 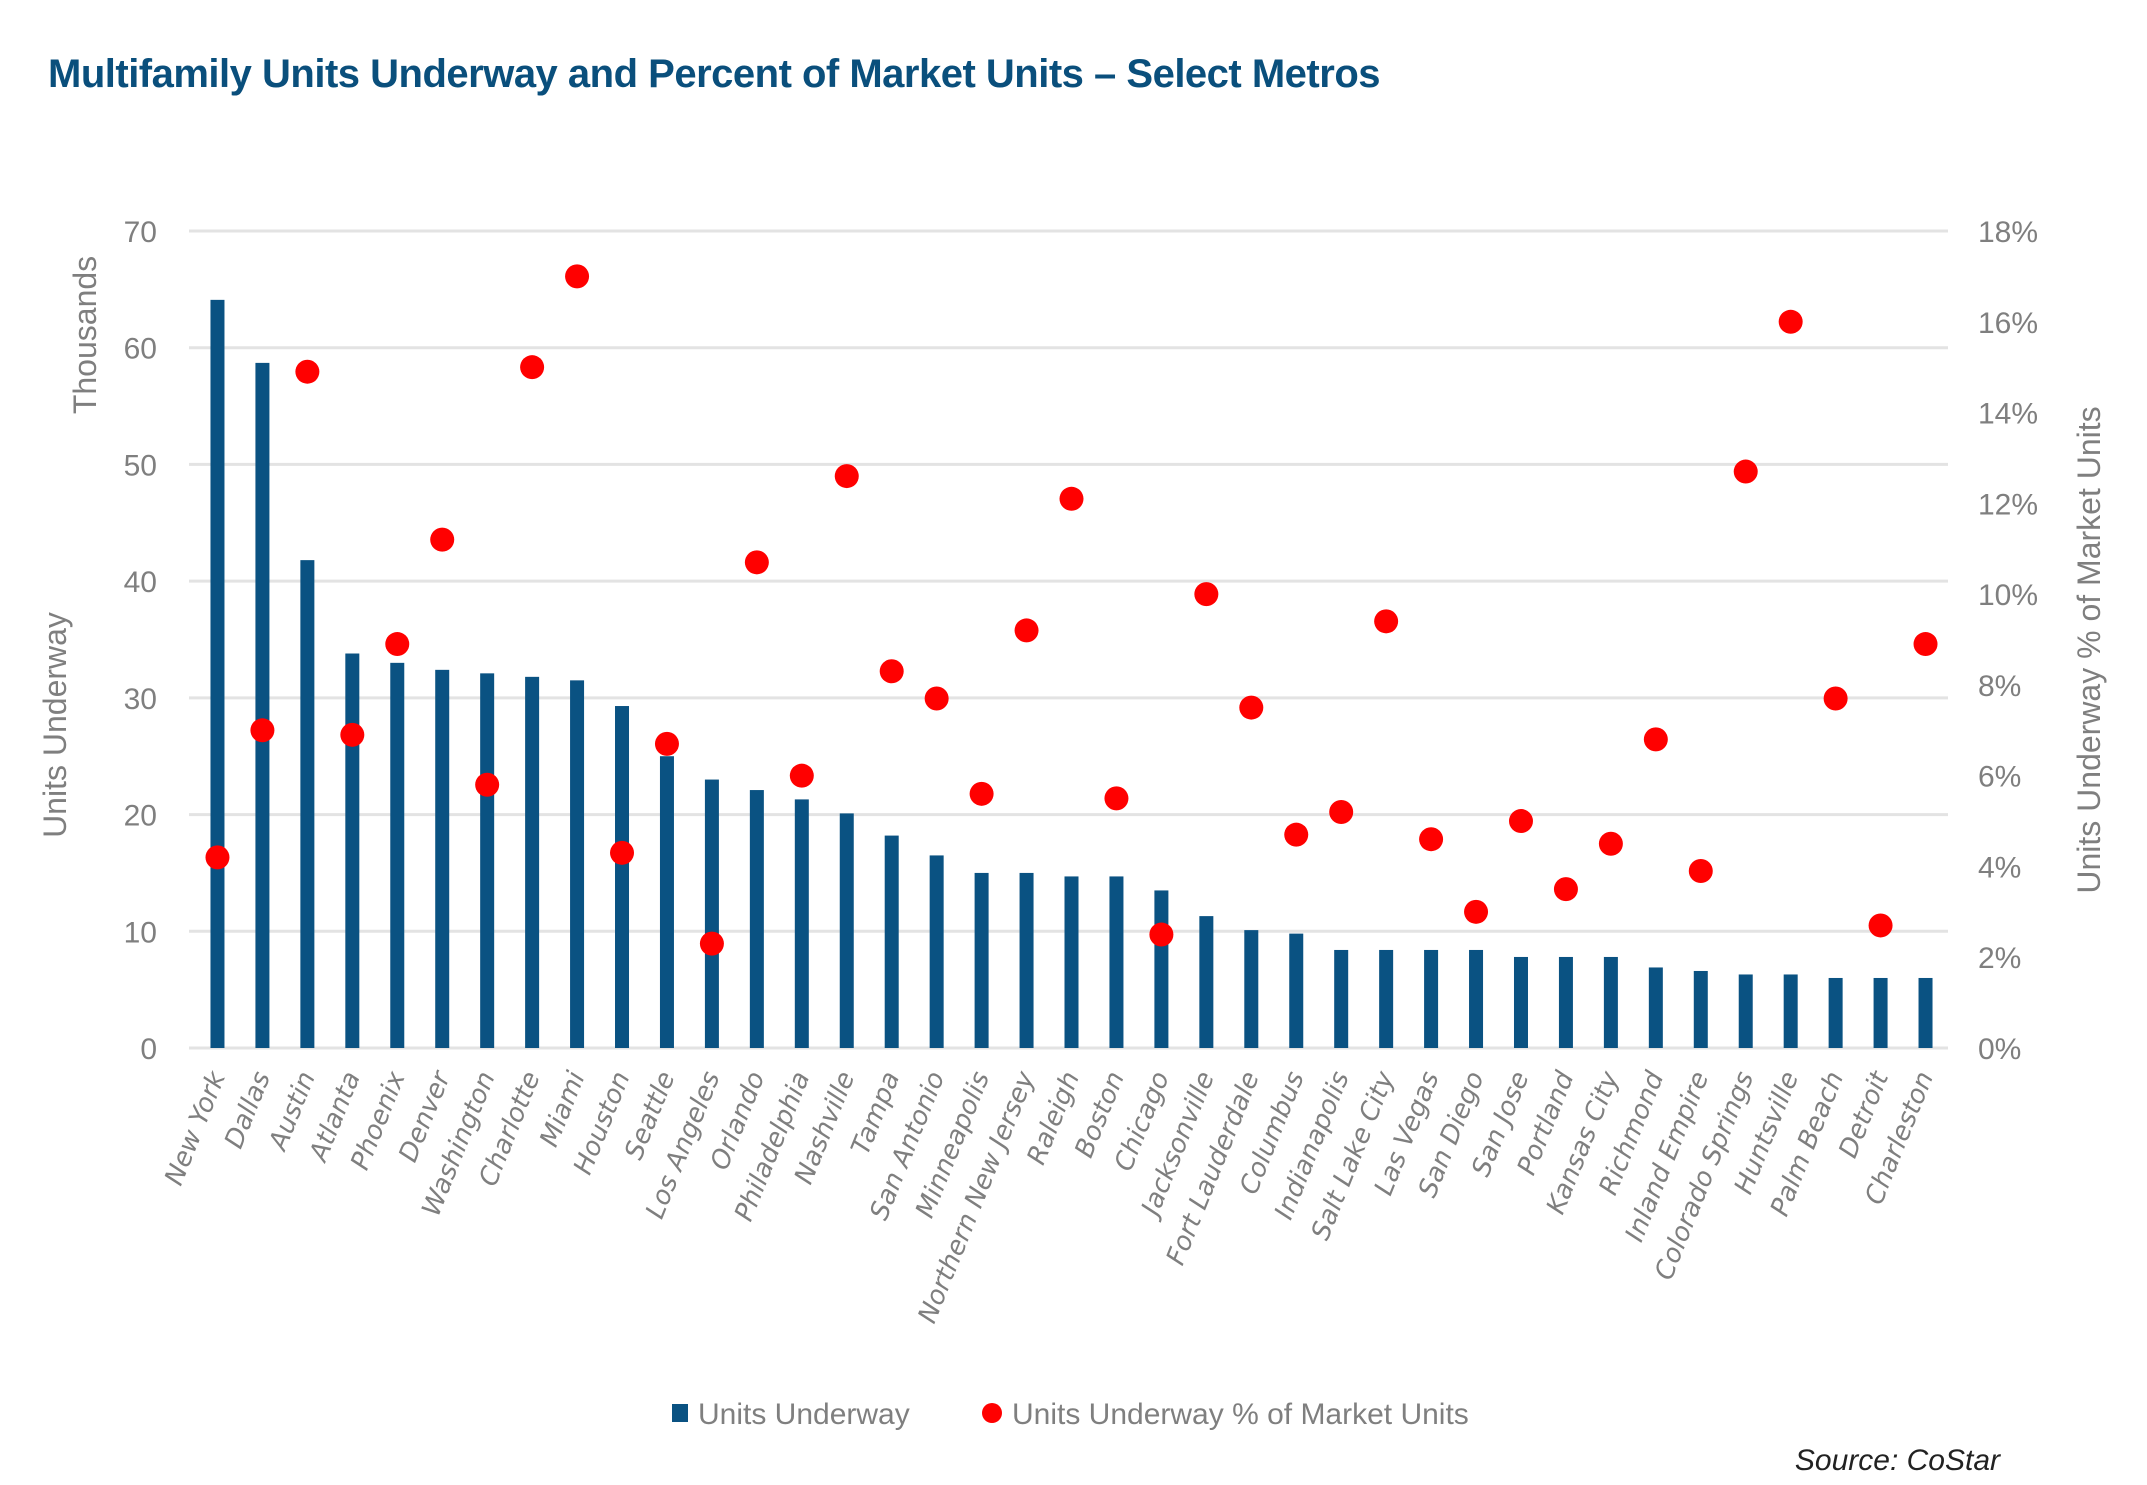 I want to click on source-note: Source: CoStar, so click(x=1898, y=1460).